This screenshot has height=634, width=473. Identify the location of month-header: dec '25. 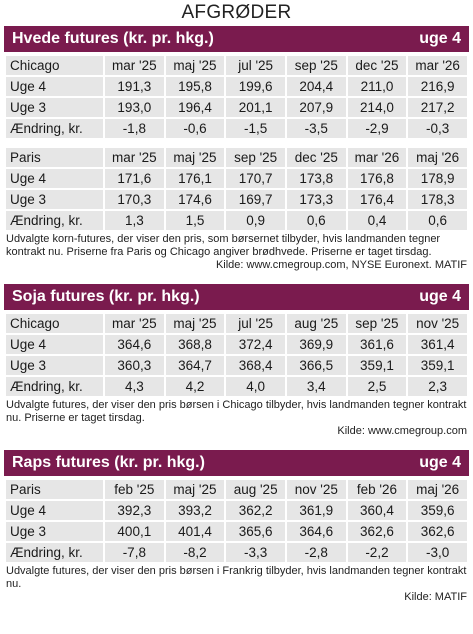
(316, 157).